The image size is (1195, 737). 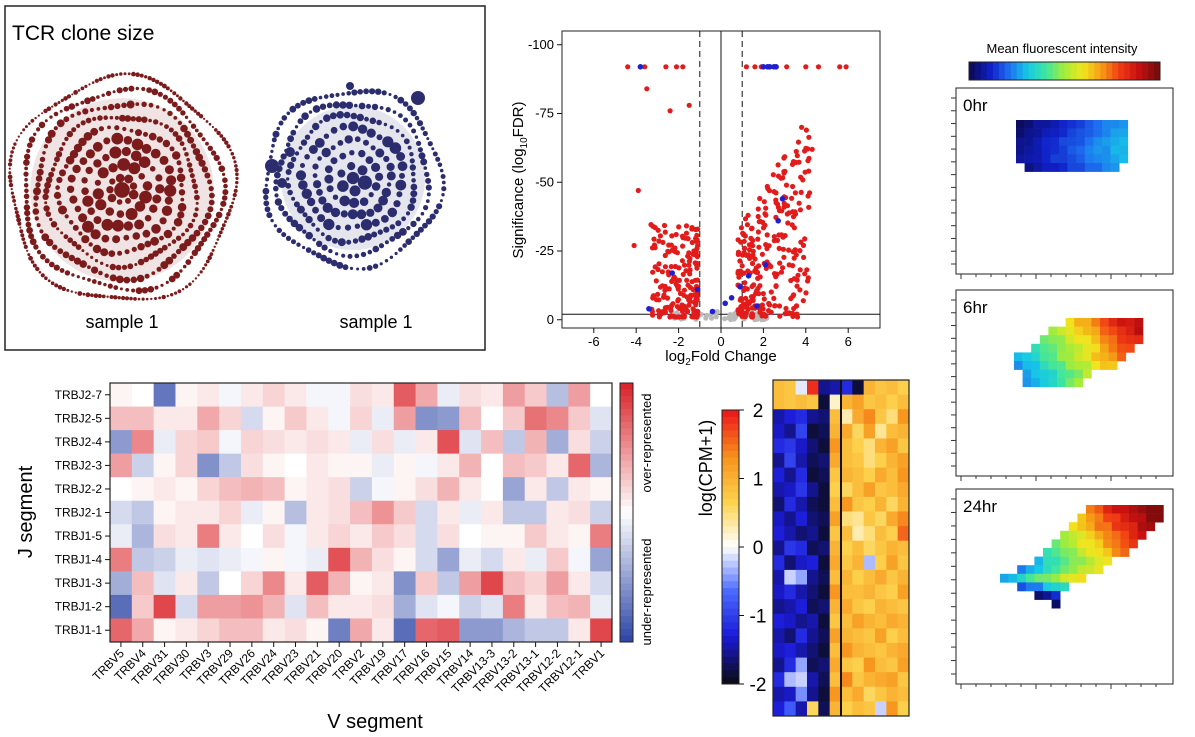 I want to click on cpm-colorbar-tick-label: 0, so click(x=758, y=548).